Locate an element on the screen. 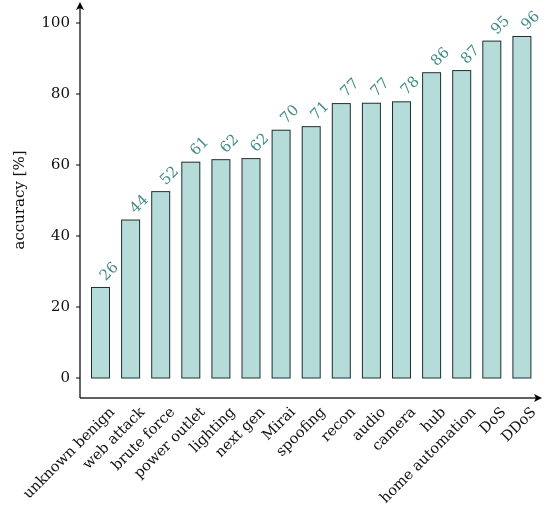 This screenshot has height=530, width=550. bar-value-label: 52 is located at coordinates (169, 175).